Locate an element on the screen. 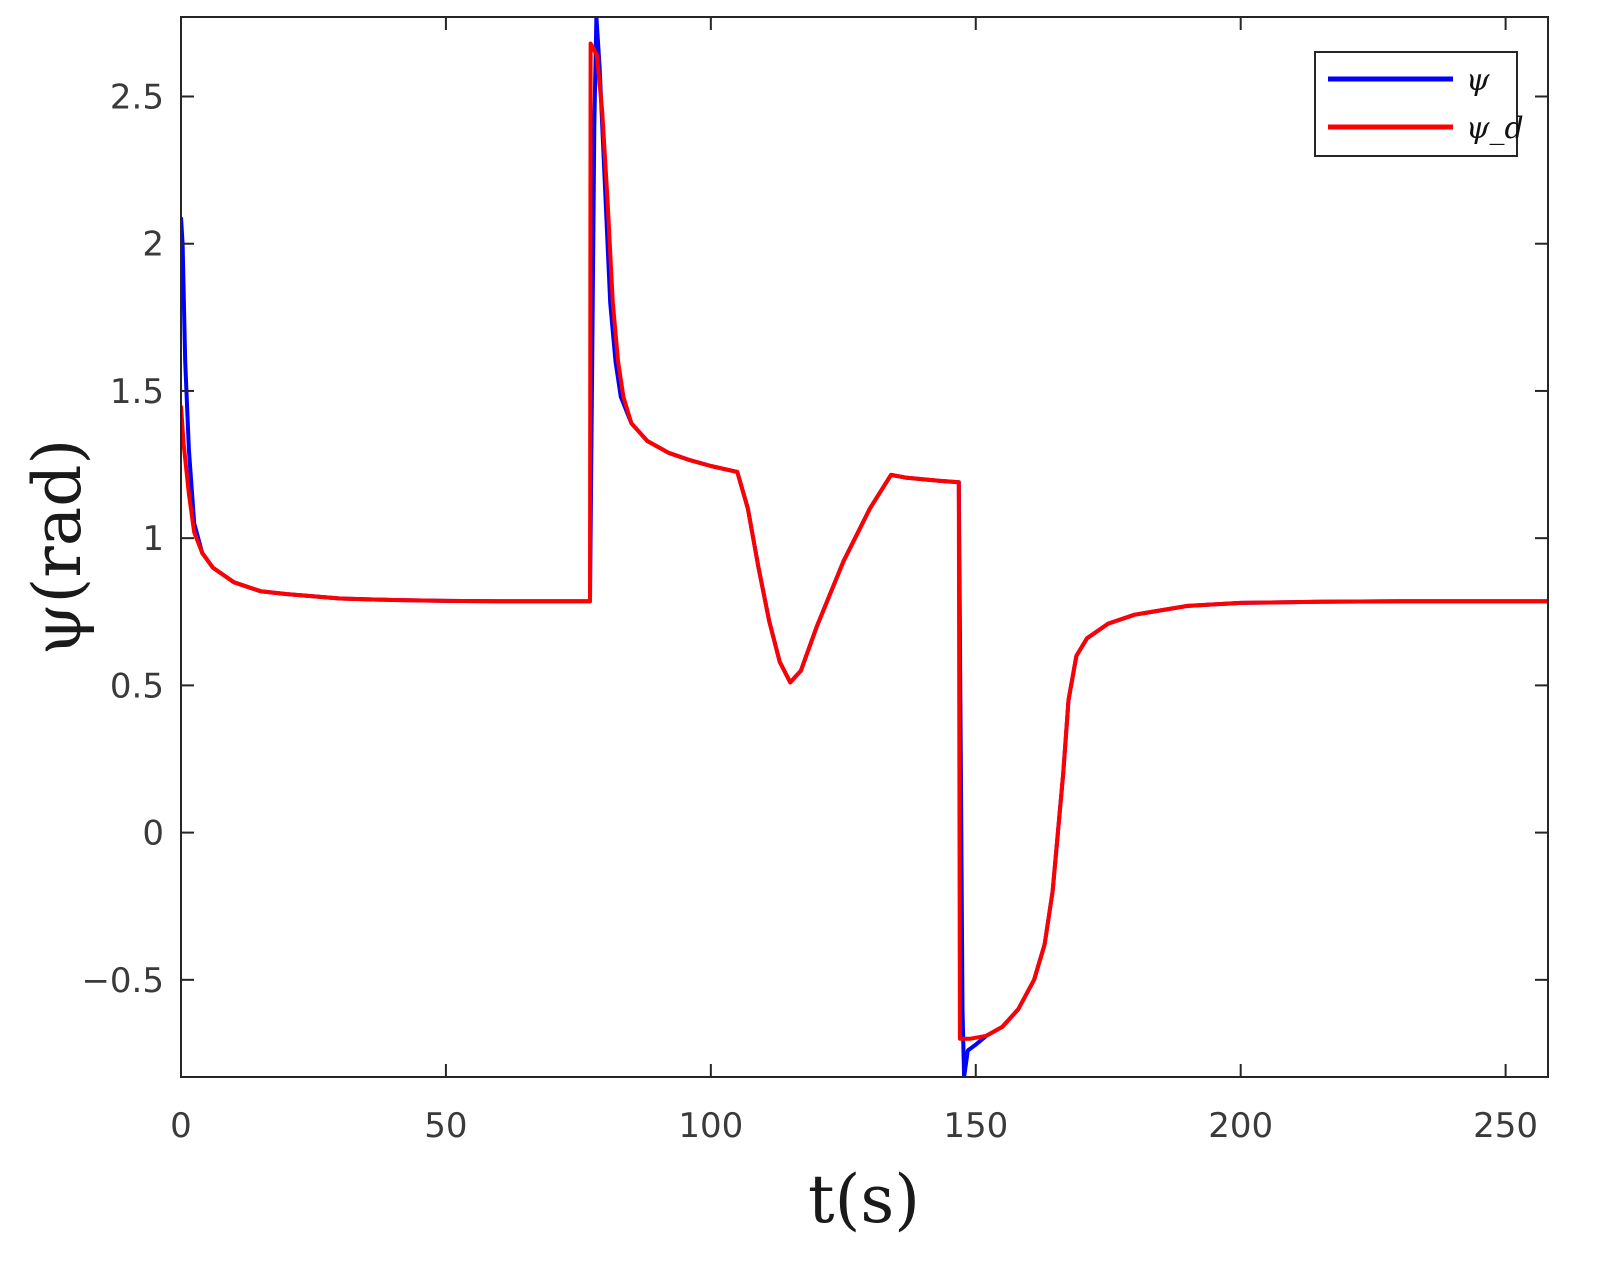  y-tick-label: 0.5 is located at coordinates (137, 686).